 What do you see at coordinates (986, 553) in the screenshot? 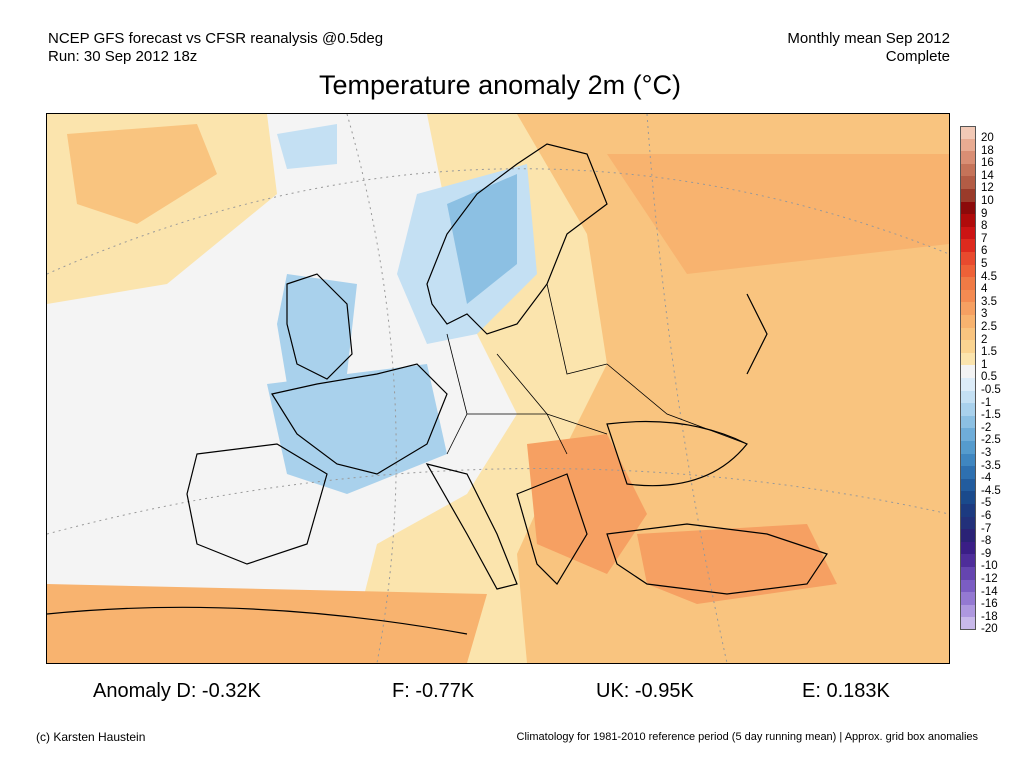
I see `color-scale-label: -9` at bounding box center [986, 553].